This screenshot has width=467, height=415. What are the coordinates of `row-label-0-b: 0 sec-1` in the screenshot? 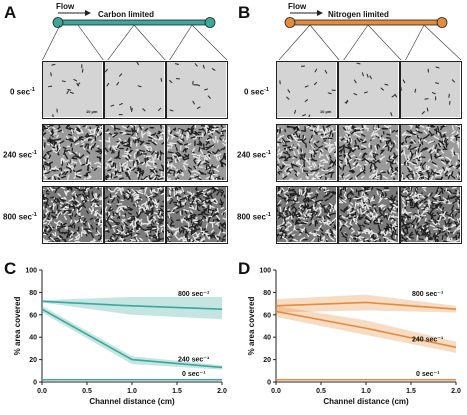 It's located at (256, 92).